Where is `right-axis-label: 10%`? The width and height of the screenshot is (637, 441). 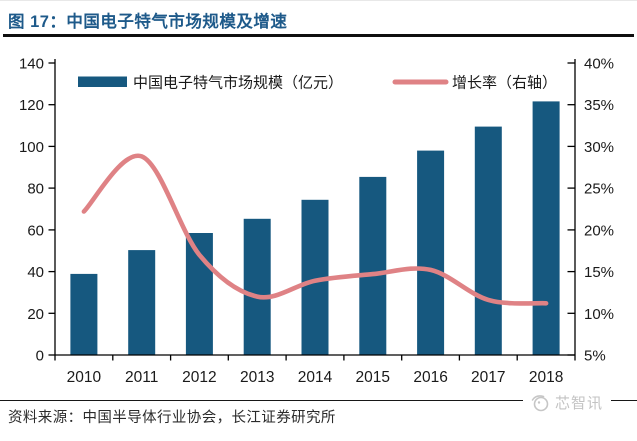
right-axis-label: 10% is located at coordinates (599, 314).